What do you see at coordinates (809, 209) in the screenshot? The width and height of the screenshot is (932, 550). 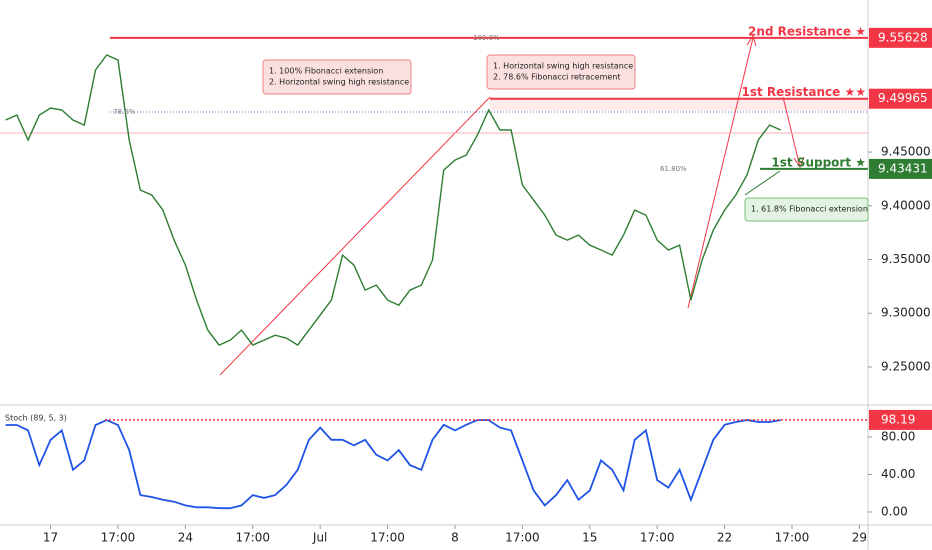 I see `annotation-text: 1. 61.8% Fibonacci extension` at bounding box center [809, 209].